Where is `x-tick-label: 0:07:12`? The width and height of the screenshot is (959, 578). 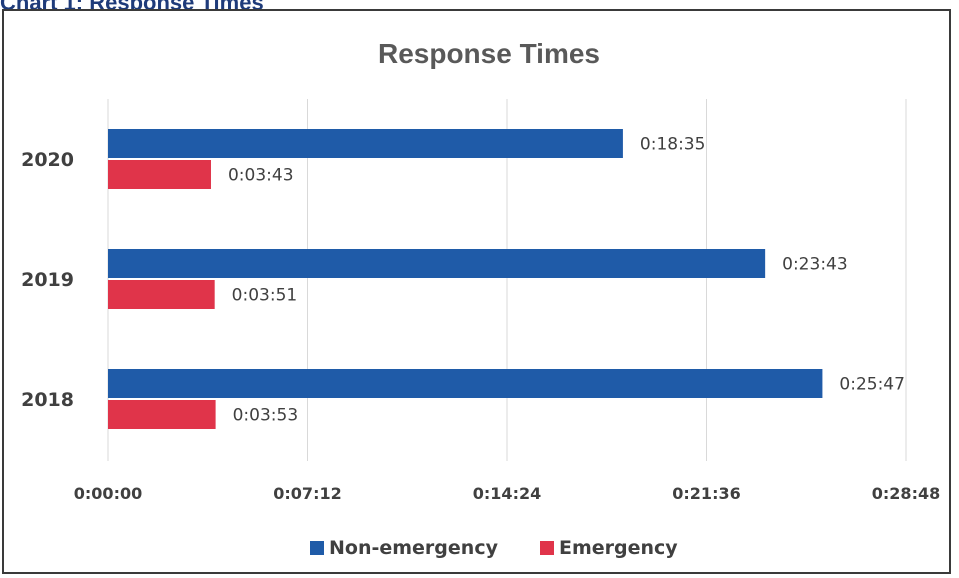
x-tick-label: 0:07:12 is located at coordinates (307, 493).